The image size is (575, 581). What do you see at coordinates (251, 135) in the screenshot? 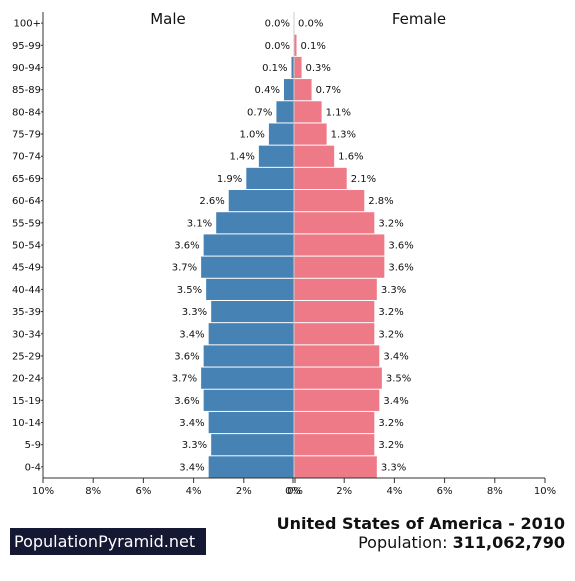
I see `male-value-label: 1.0%` at bounding box center [251, 135].